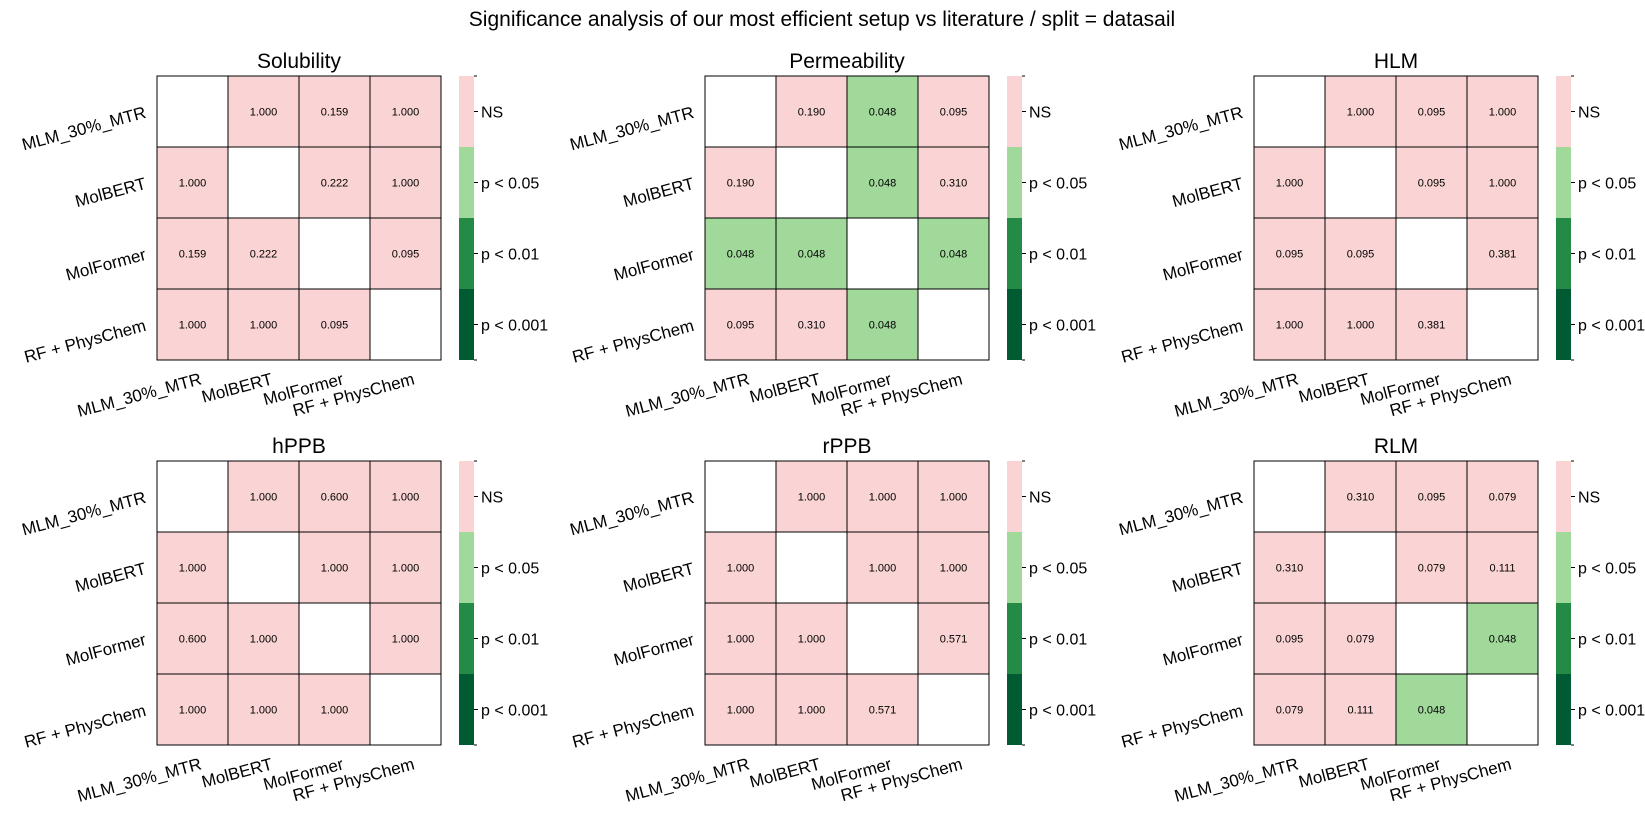 Image resolution: width=1645 pixels, height=826 pixels. Describe the element at coordinates (847, 61) in the screenshot. I see `panel-title: Permeability` at that location.